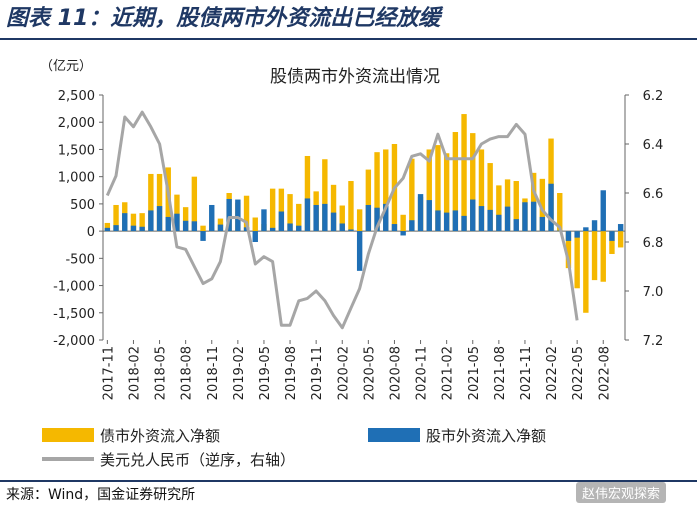  Describe the element at coordinates (653, 145) in the screenshot. I see `right-tick-label: 6.4` at that location.